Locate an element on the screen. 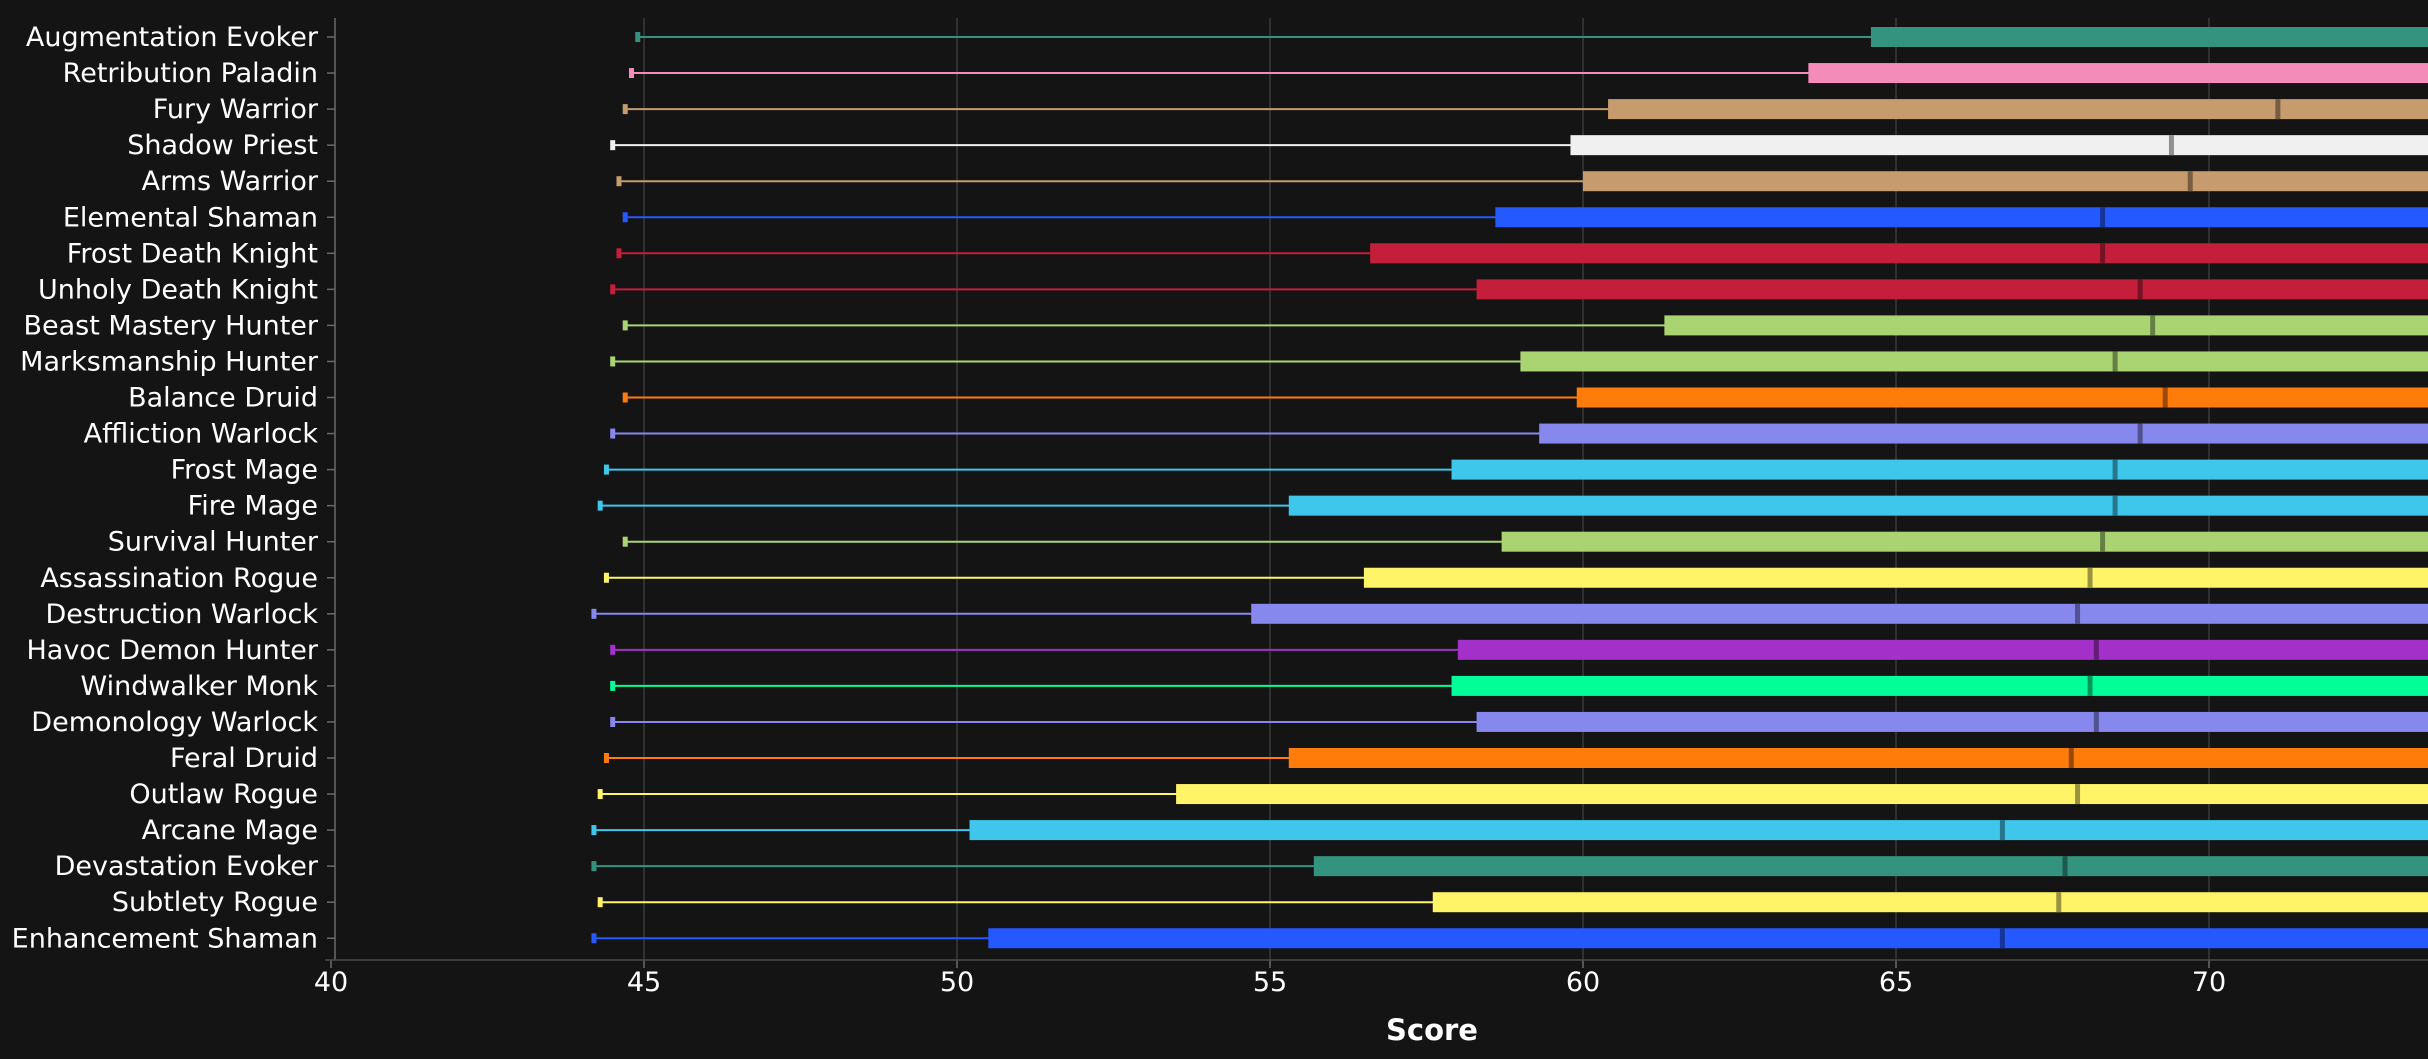 The width and height of the screenshot is (2428, 1059). category-label: Fury Warrior is located at coordinates (236, 109).